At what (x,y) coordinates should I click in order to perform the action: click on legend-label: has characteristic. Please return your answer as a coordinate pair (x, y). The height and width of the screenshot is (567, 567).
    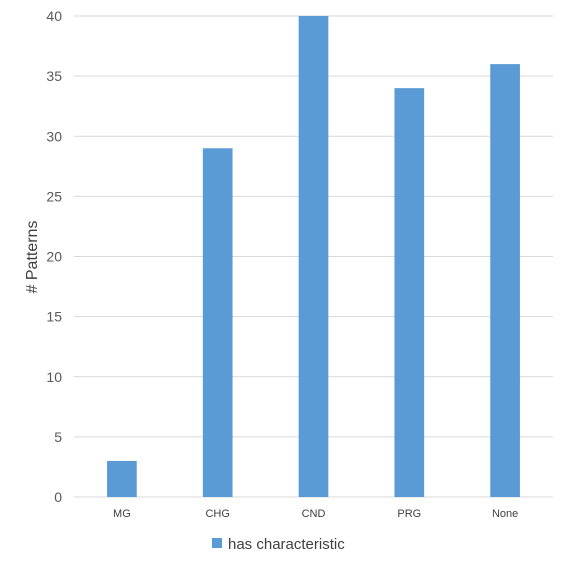
    Looking at the image, I should click on (286, 544).